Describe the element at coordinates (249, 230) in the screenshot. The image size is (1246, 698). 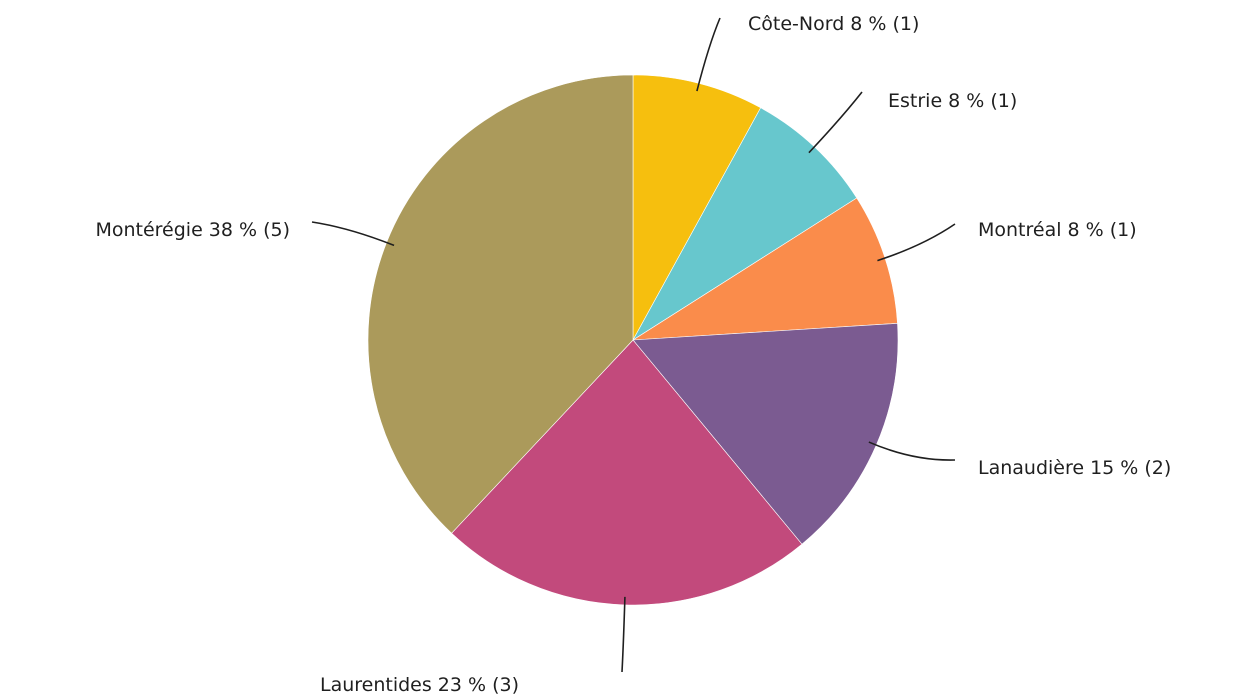
I see `value-label: 38 % (5)` at that location.